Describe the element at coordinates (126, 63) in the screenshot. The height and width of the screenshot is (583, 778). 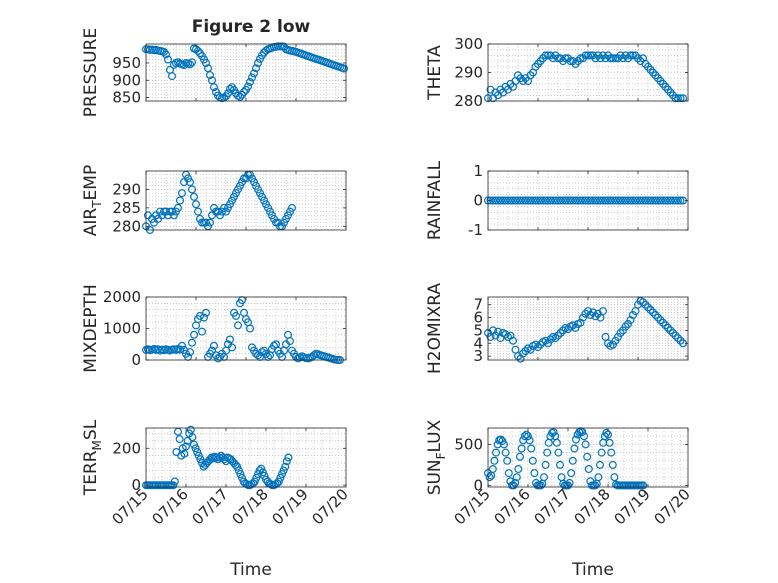
I see `y-tick-label: 950` at that location.